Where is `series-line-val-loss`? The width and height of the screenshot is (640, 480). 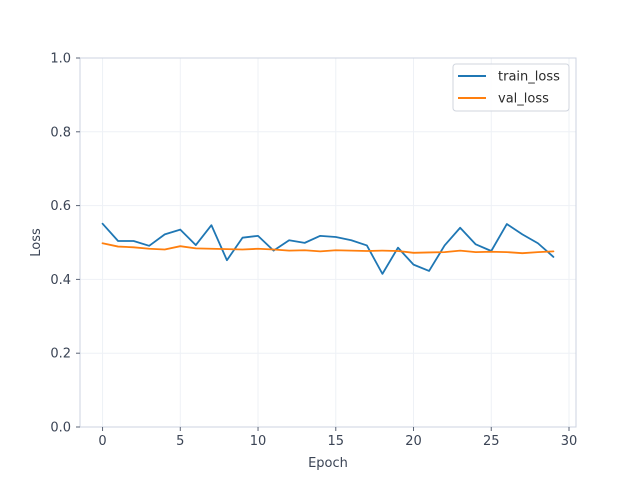
series-line-val-loss is located at coordinates (328, 248).